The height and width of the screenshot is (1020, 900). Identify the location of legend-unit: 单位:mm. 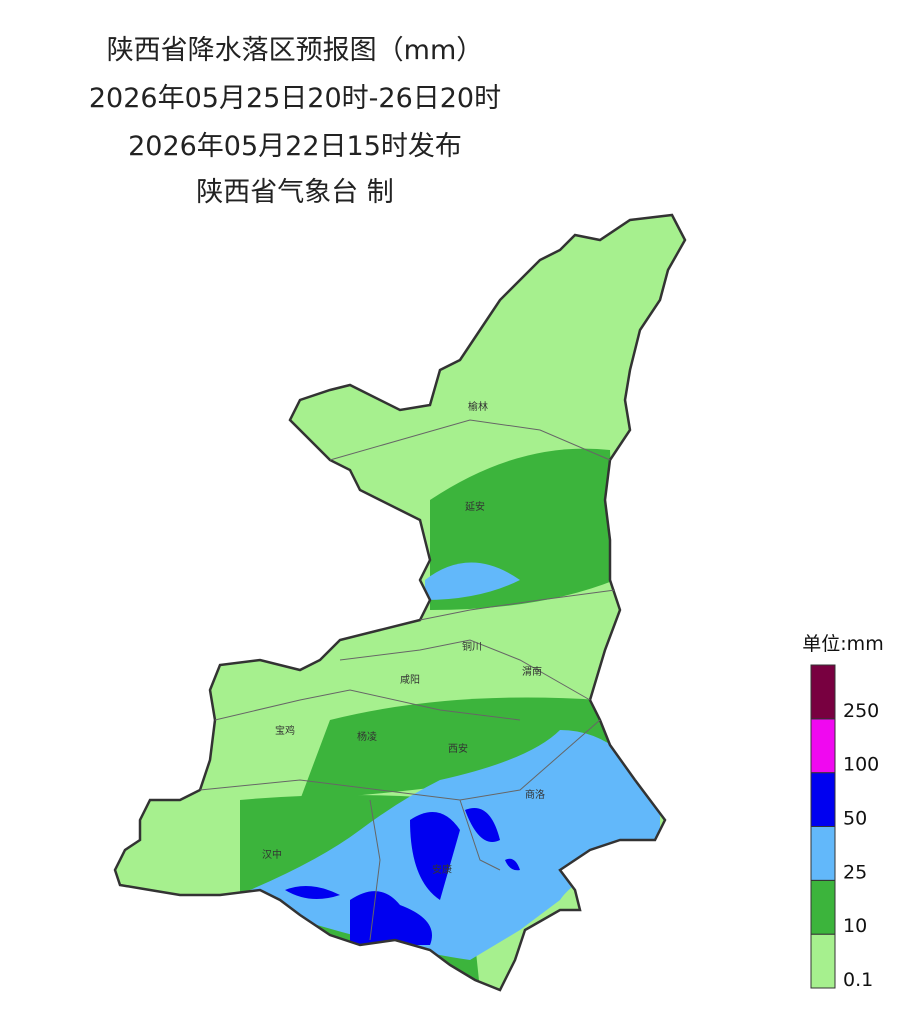
(842, 644).